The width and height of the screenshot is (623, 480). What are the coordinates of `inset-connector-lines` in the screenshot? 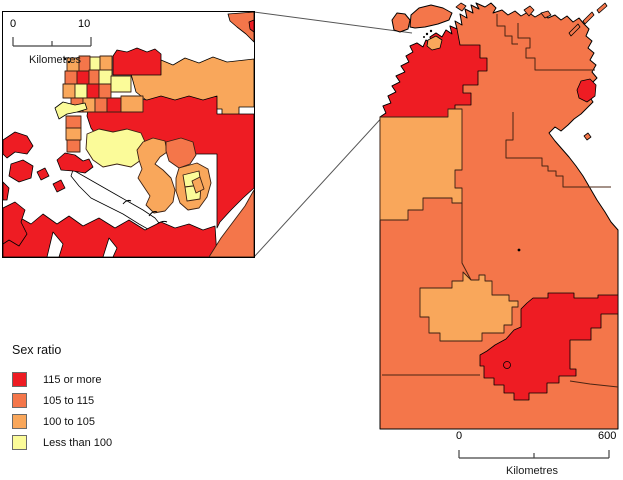 It's located at (333, 134).